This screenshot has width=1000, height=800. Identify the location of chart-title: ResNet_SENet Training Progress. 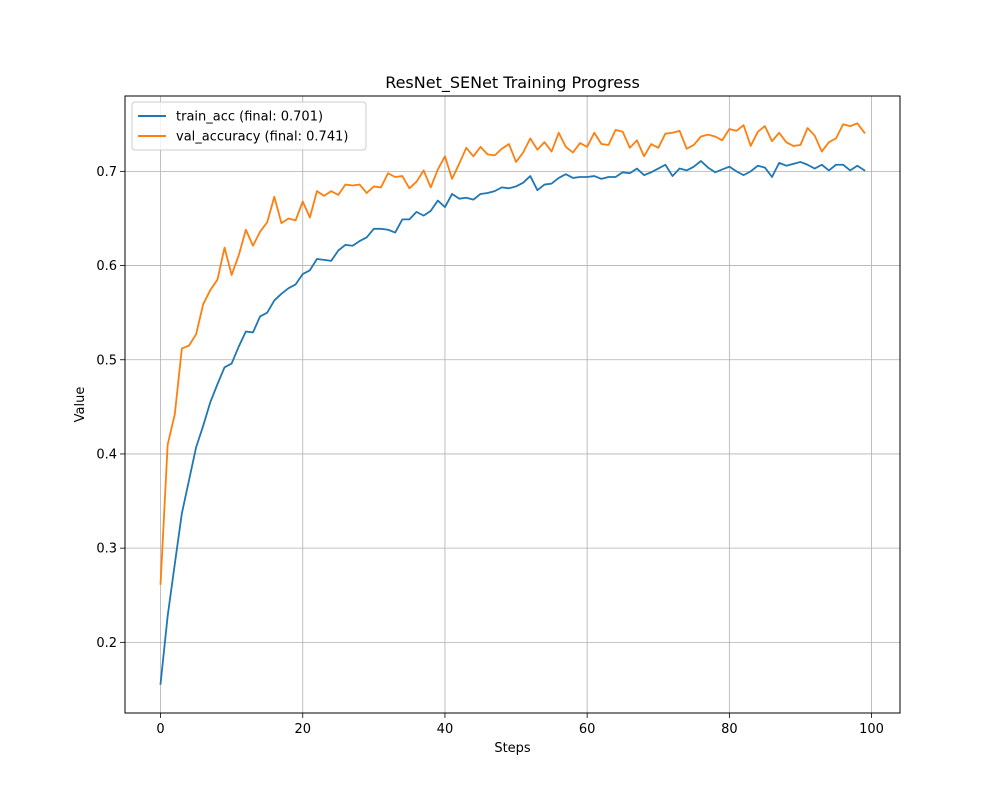
(512, 83).